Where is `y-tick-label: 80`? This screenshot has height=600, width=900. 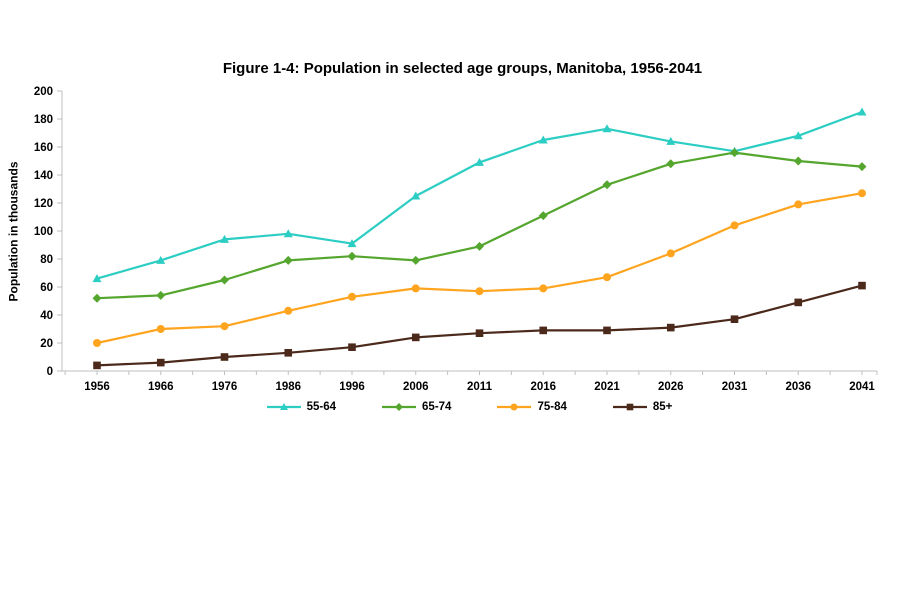 y-tick-label: 80 is located at coordinates (46, 260).